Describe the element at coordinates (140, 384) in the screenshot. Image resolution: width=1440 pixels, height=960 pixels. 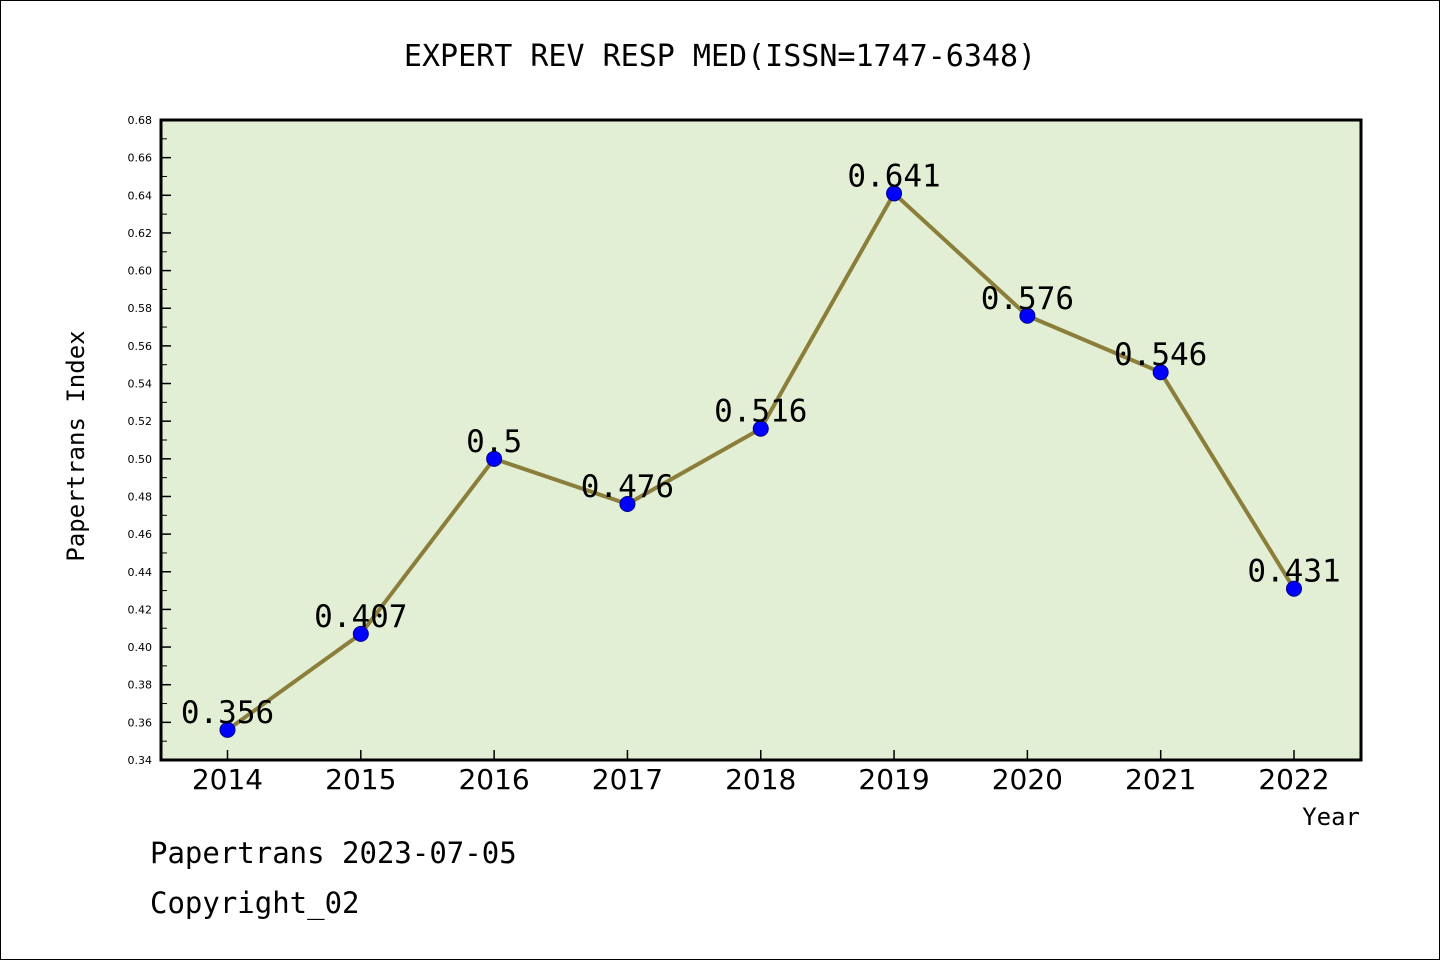
I see `y-tick-label: 0.54` at that location.